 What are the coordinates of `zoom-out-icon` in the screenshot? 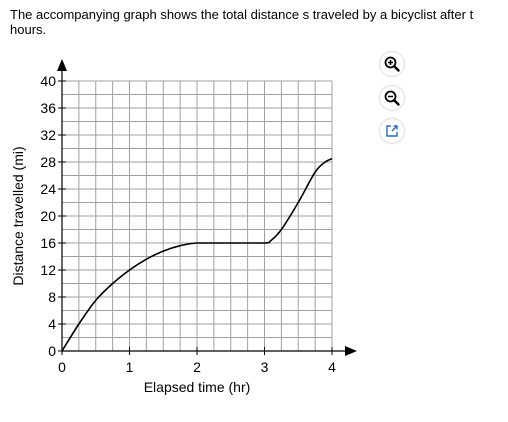 It's located at (392, 98).